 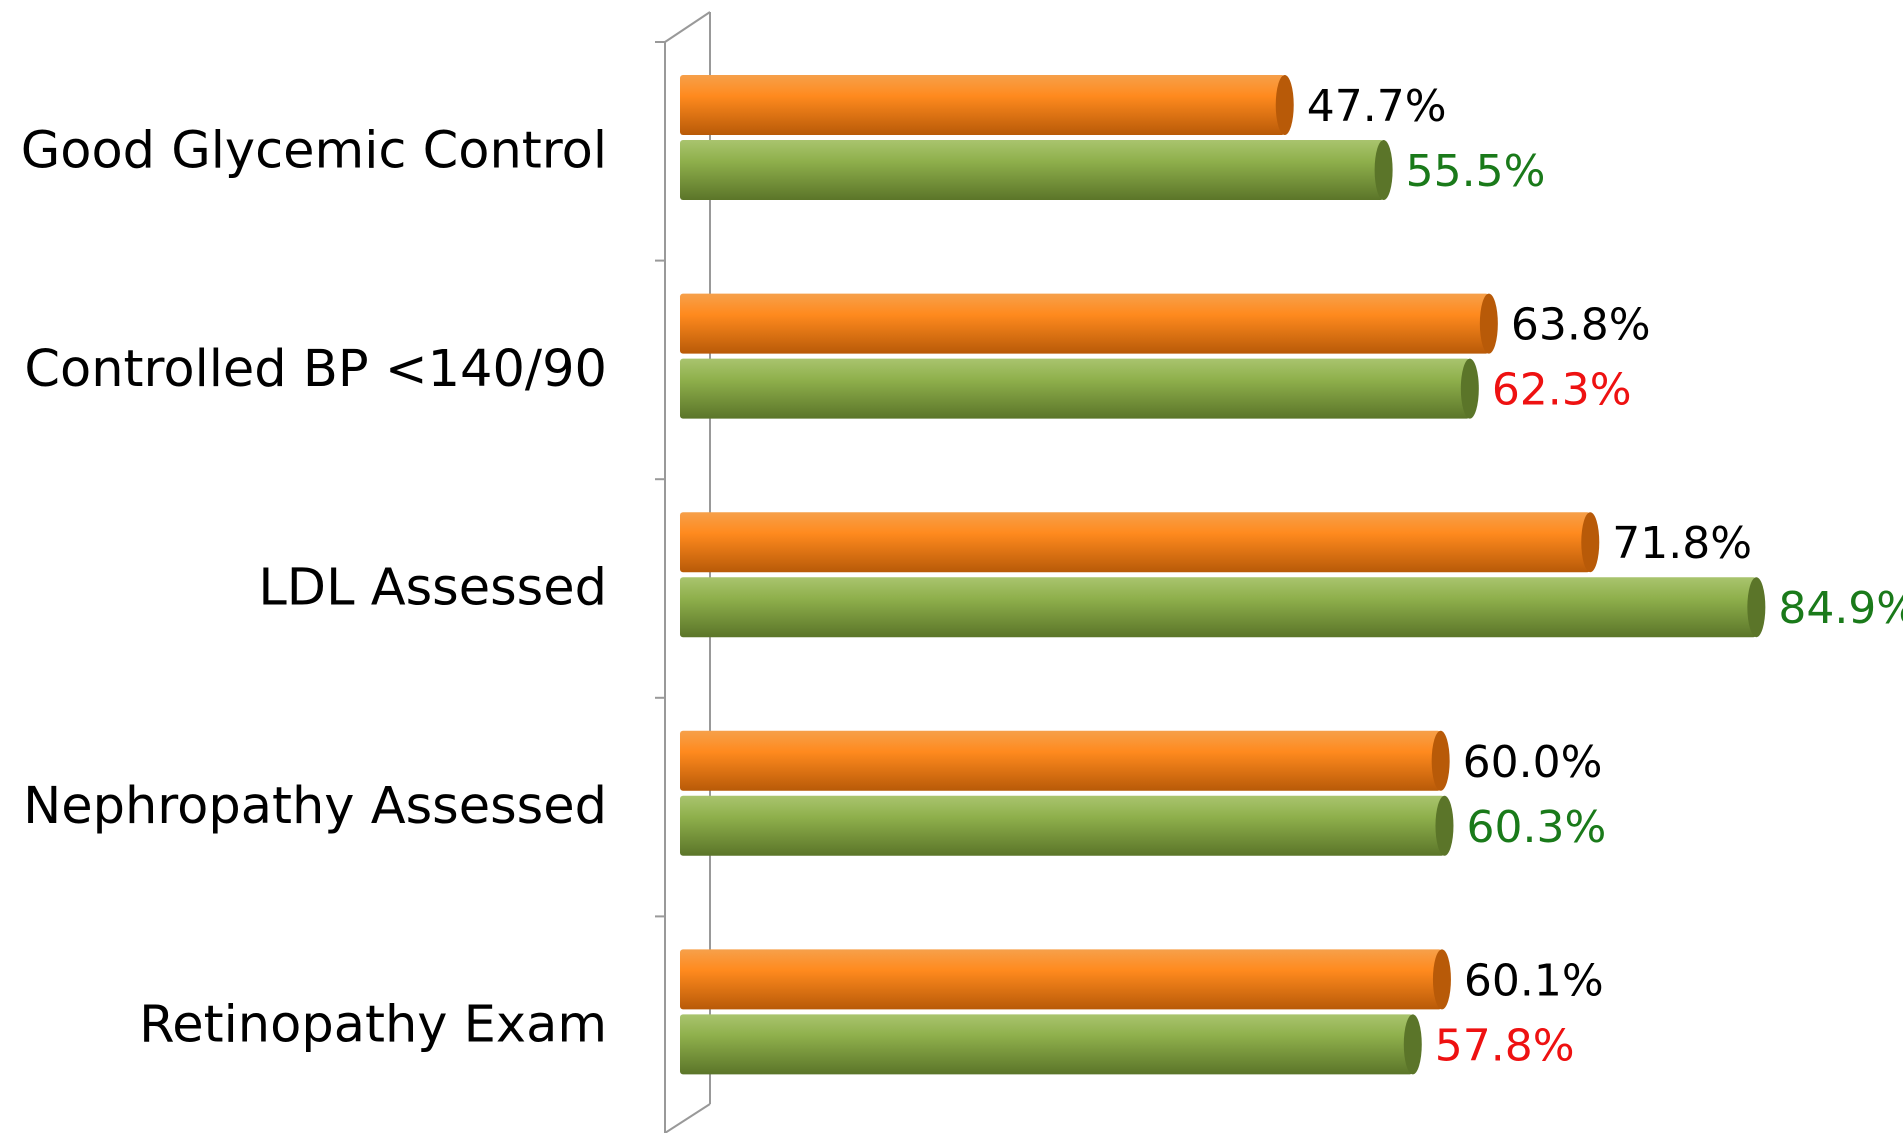 What do you see at coordinates (1840, 608) in the screenshot?
I see `value-label: 84.9%` at bounding box center [1840, 608].